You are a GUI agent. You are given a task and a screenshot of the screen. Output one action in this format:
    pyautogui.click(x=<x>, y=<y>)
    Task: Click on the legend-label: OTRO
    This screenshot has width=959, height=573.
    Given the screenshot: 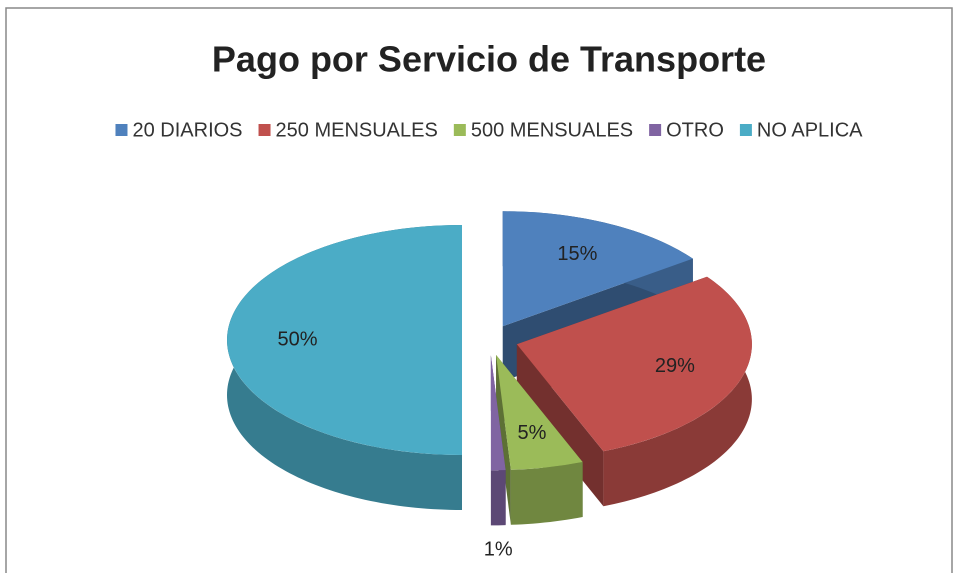 What is the action you would take?
    pyautogui.click(x=695, y=130)
    